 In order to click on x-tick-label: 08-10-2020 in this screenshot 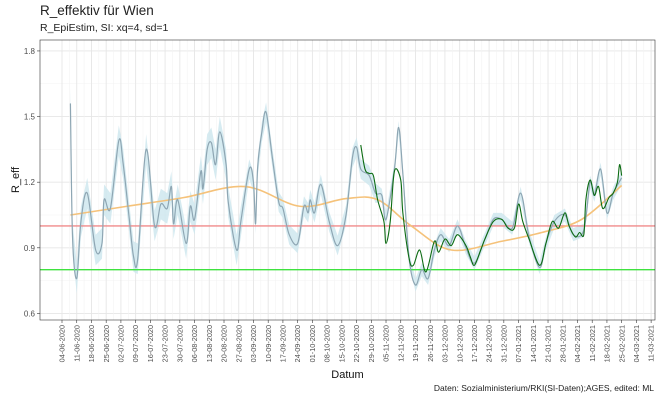, I will do `click(327, 343)`.